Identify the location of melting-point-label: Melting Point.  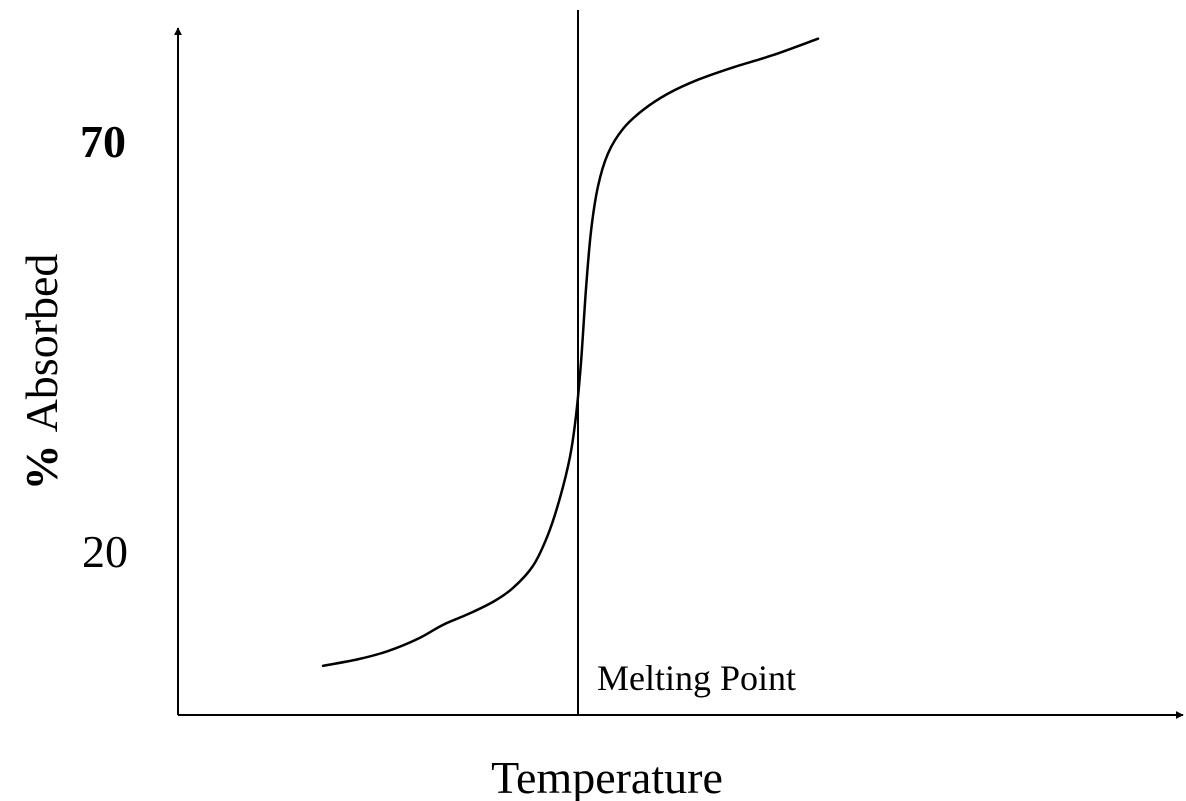
(696, 678).